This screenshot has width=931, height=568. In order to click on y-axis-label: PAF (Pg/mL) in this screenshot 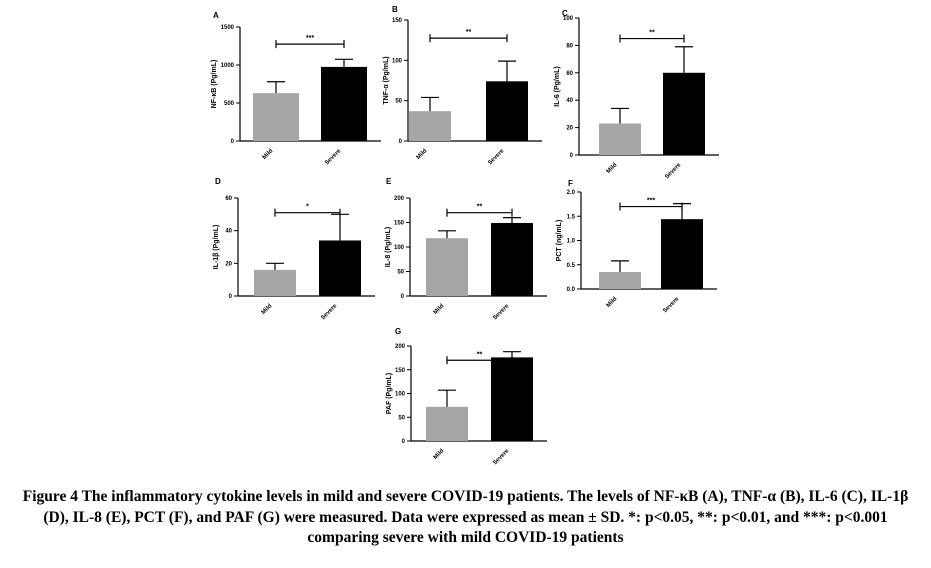, I will do `click(389, 393)`.